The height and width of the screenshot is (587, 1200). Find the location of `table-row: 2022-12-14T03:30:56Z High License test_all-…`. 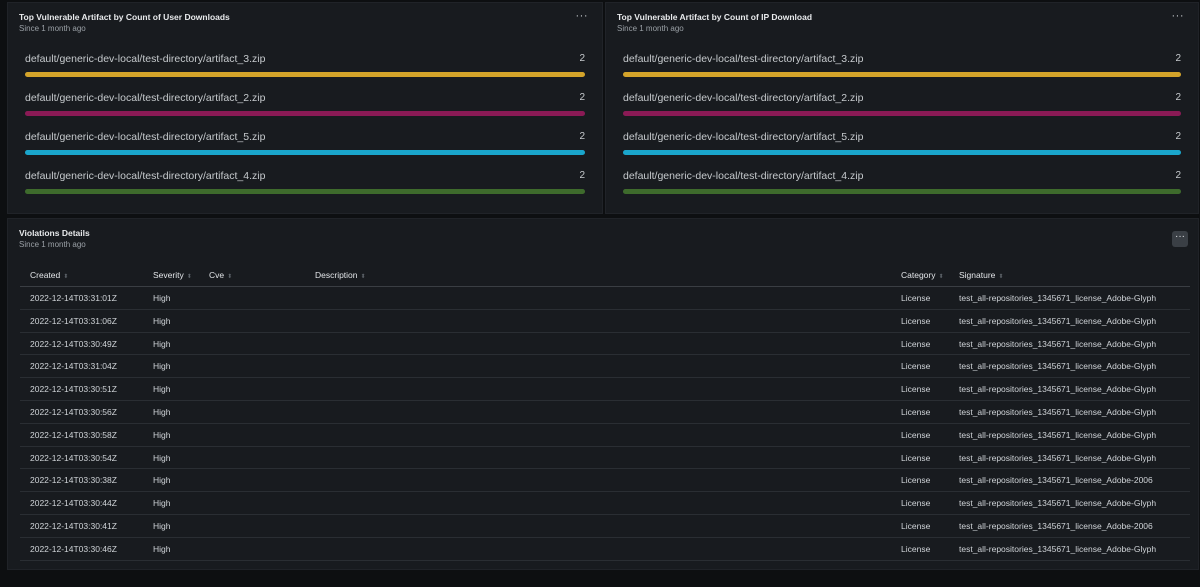

table-row: 2022-12-14T03:30:56Z High License test_all-… is located at coordinates (605, 412).